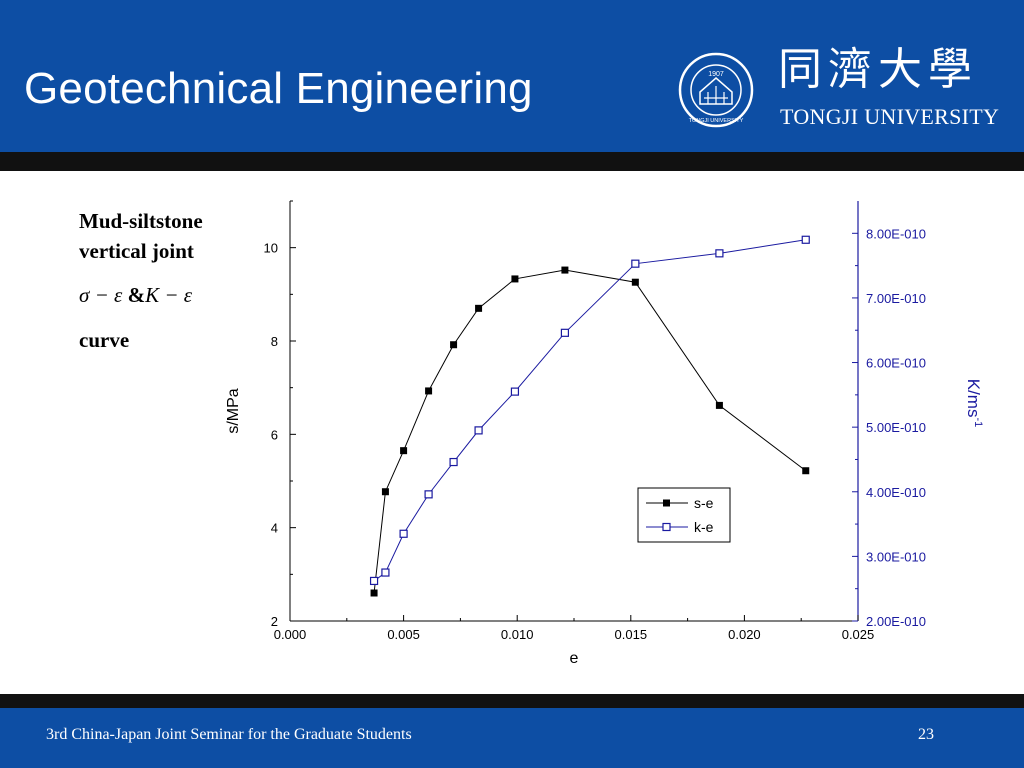 The height and width of the screenshot is (768, 1024). Describe the element at coordinates (403, 634) in the screenshot. I see `x-tick-label: 0.005` at that location.